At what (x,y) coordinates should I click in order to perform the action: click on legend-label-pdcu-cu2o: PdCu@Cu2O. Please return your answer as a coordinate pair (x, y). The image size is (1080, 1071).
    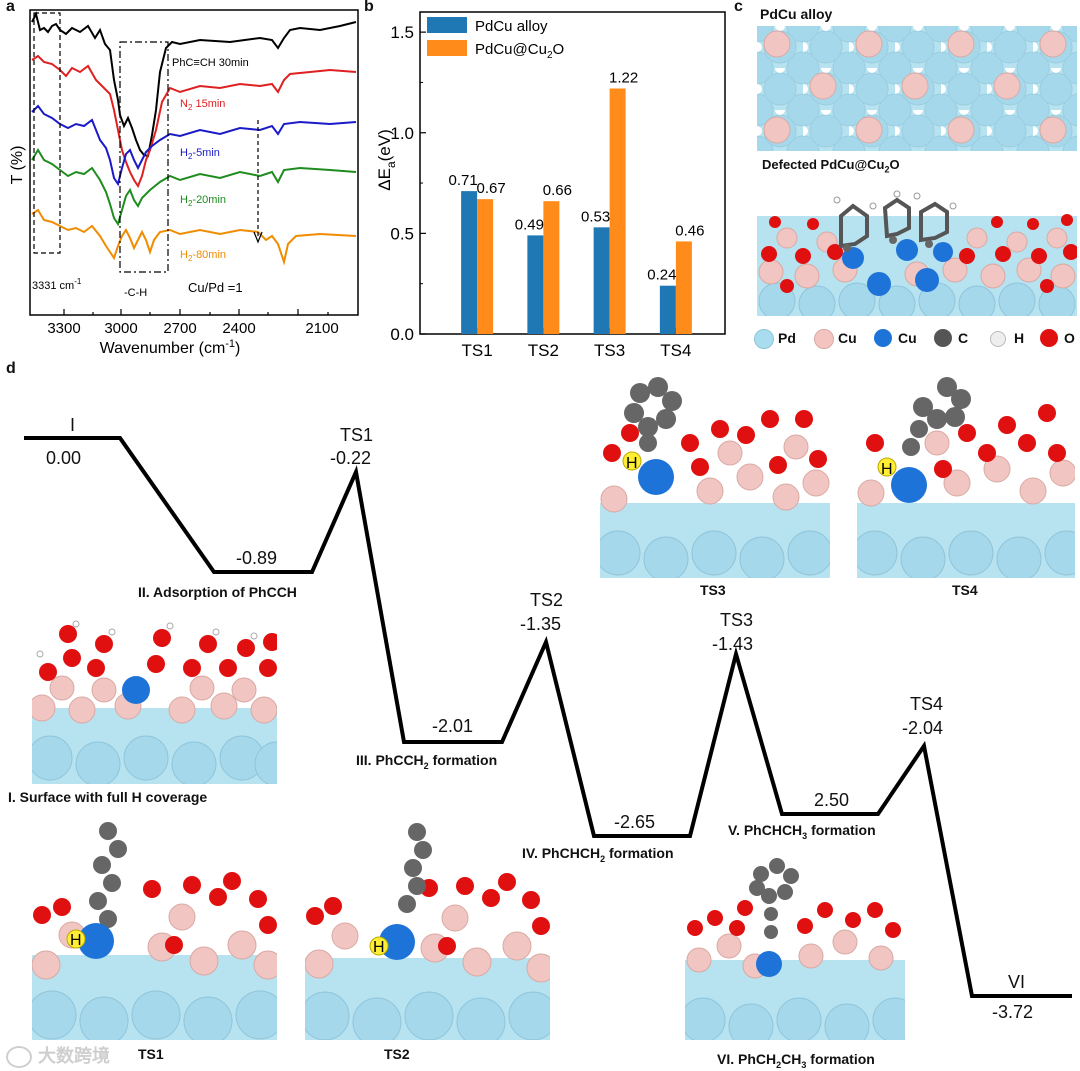
    Looking at the image, I should click on (519, 51).